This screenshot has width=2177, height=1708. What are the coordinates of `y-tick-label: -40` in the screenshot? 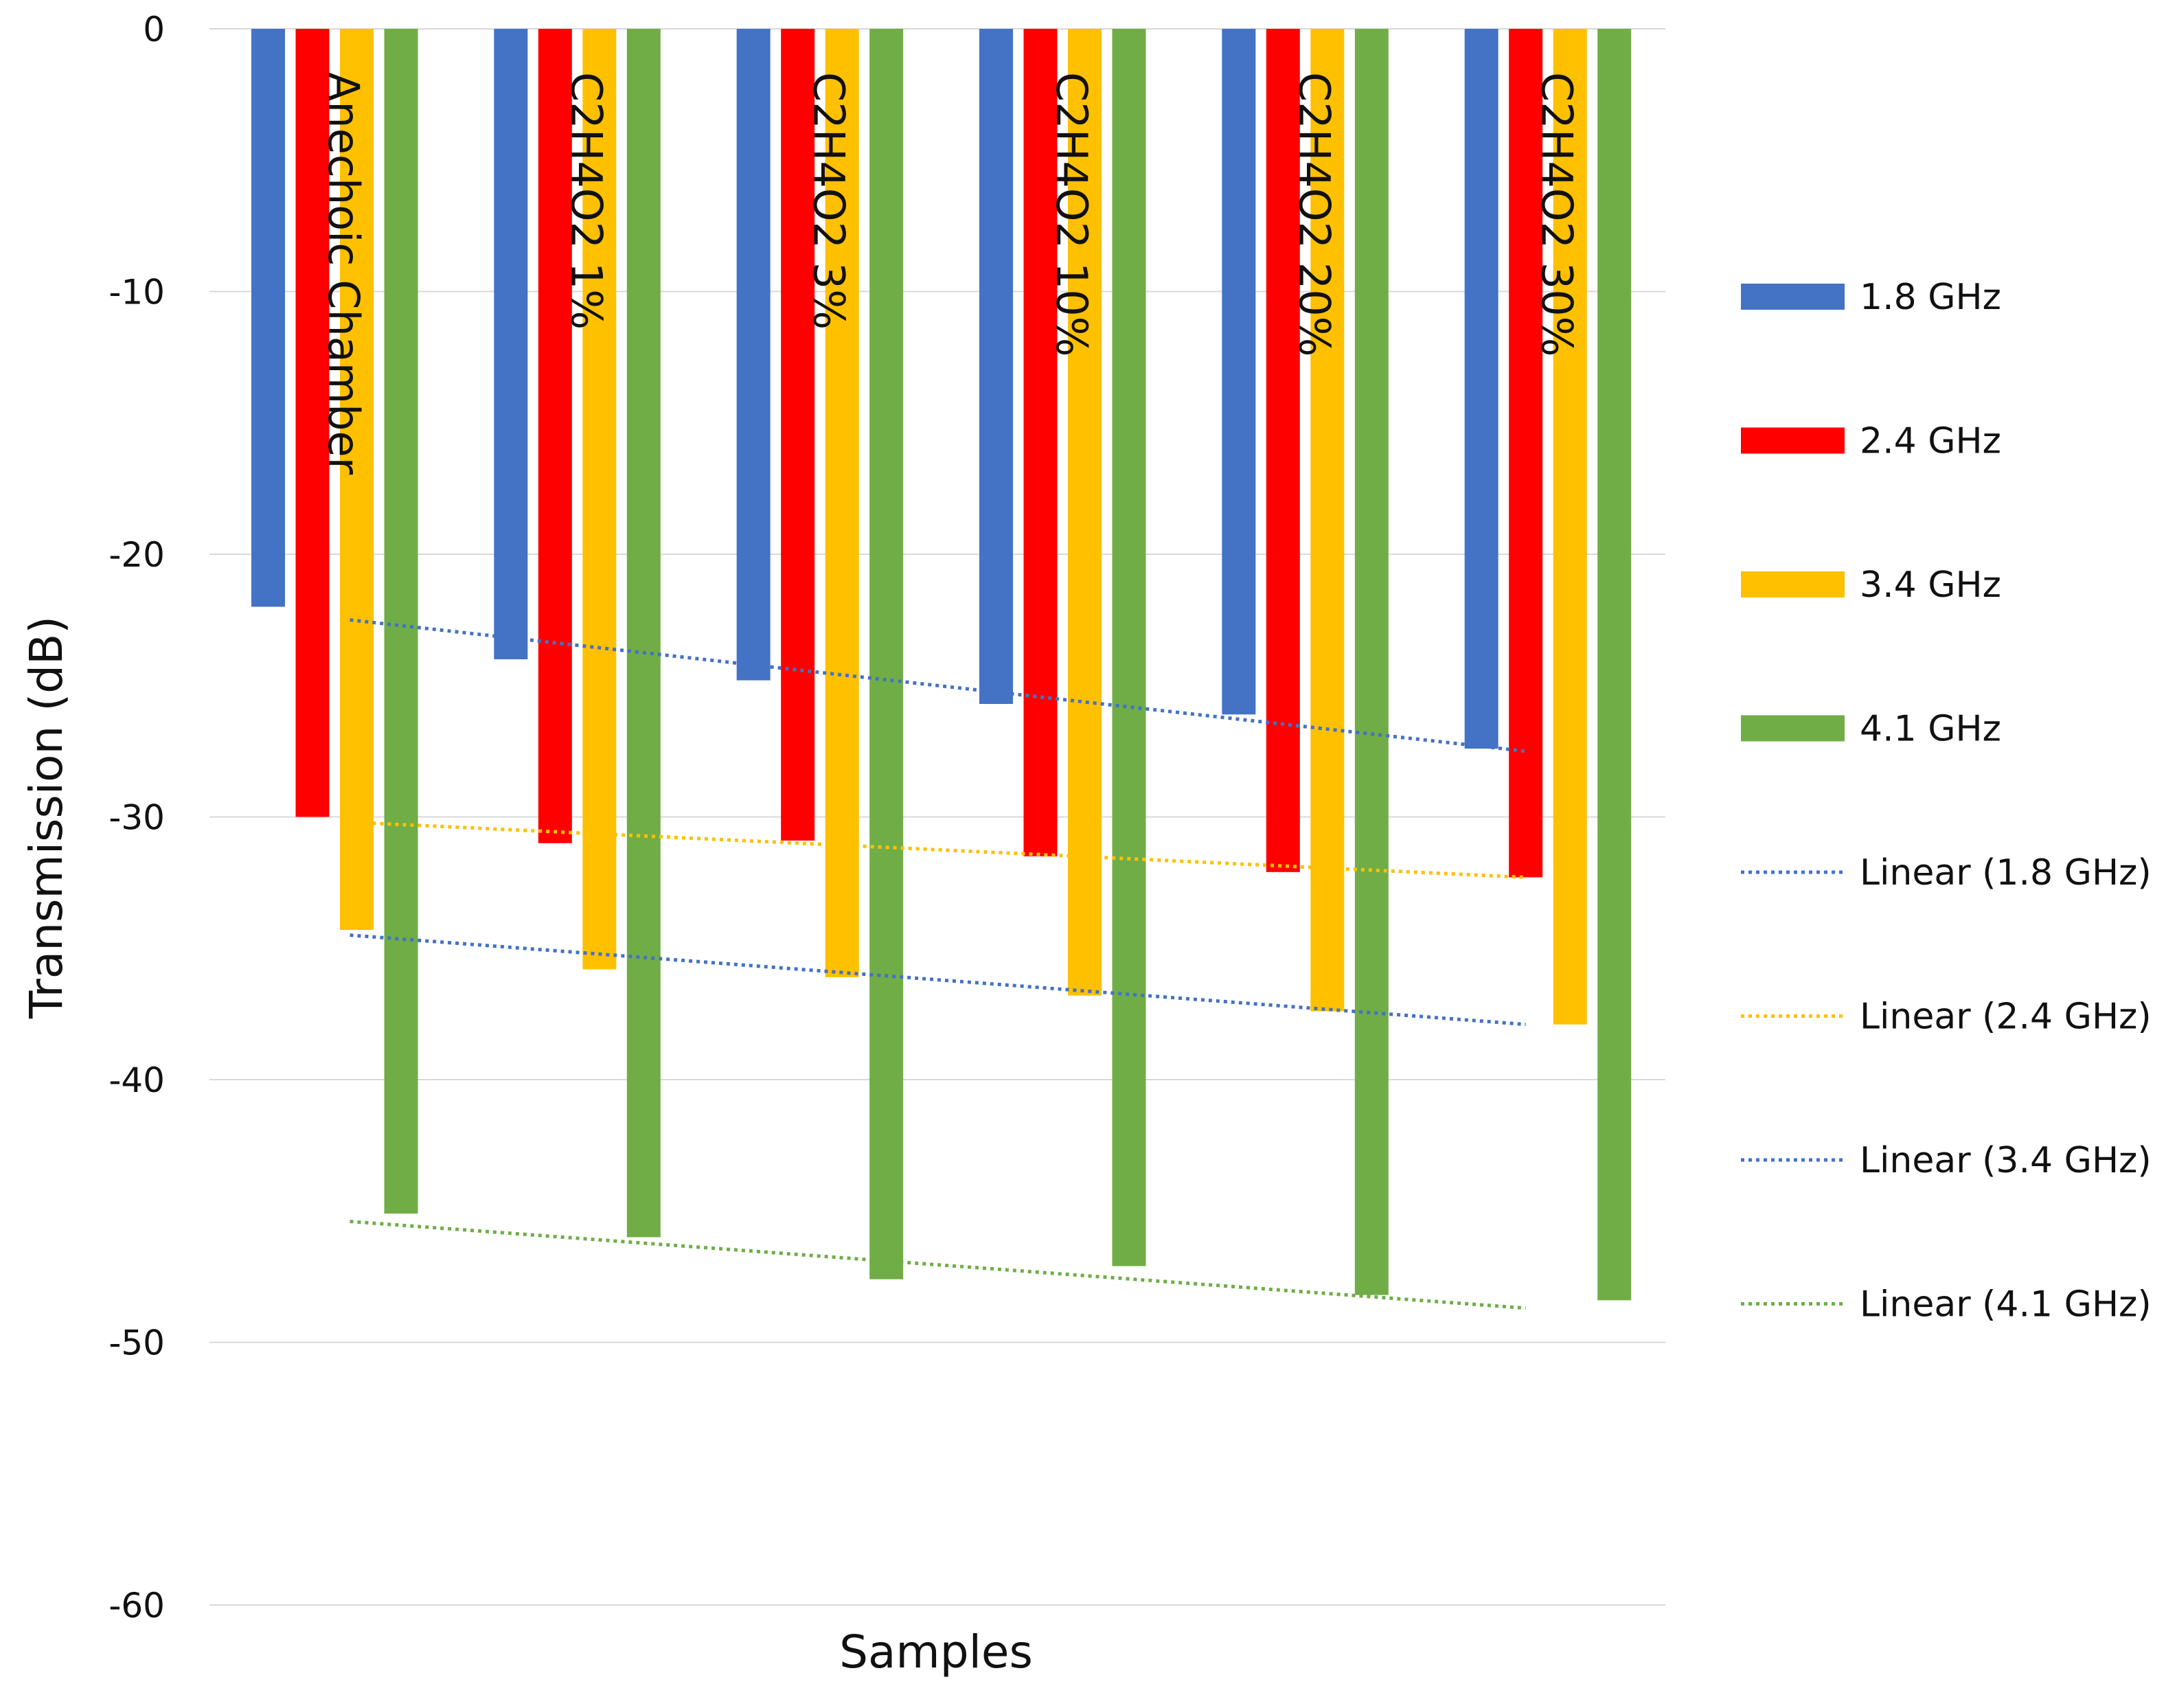 It's located at (137, 1080).